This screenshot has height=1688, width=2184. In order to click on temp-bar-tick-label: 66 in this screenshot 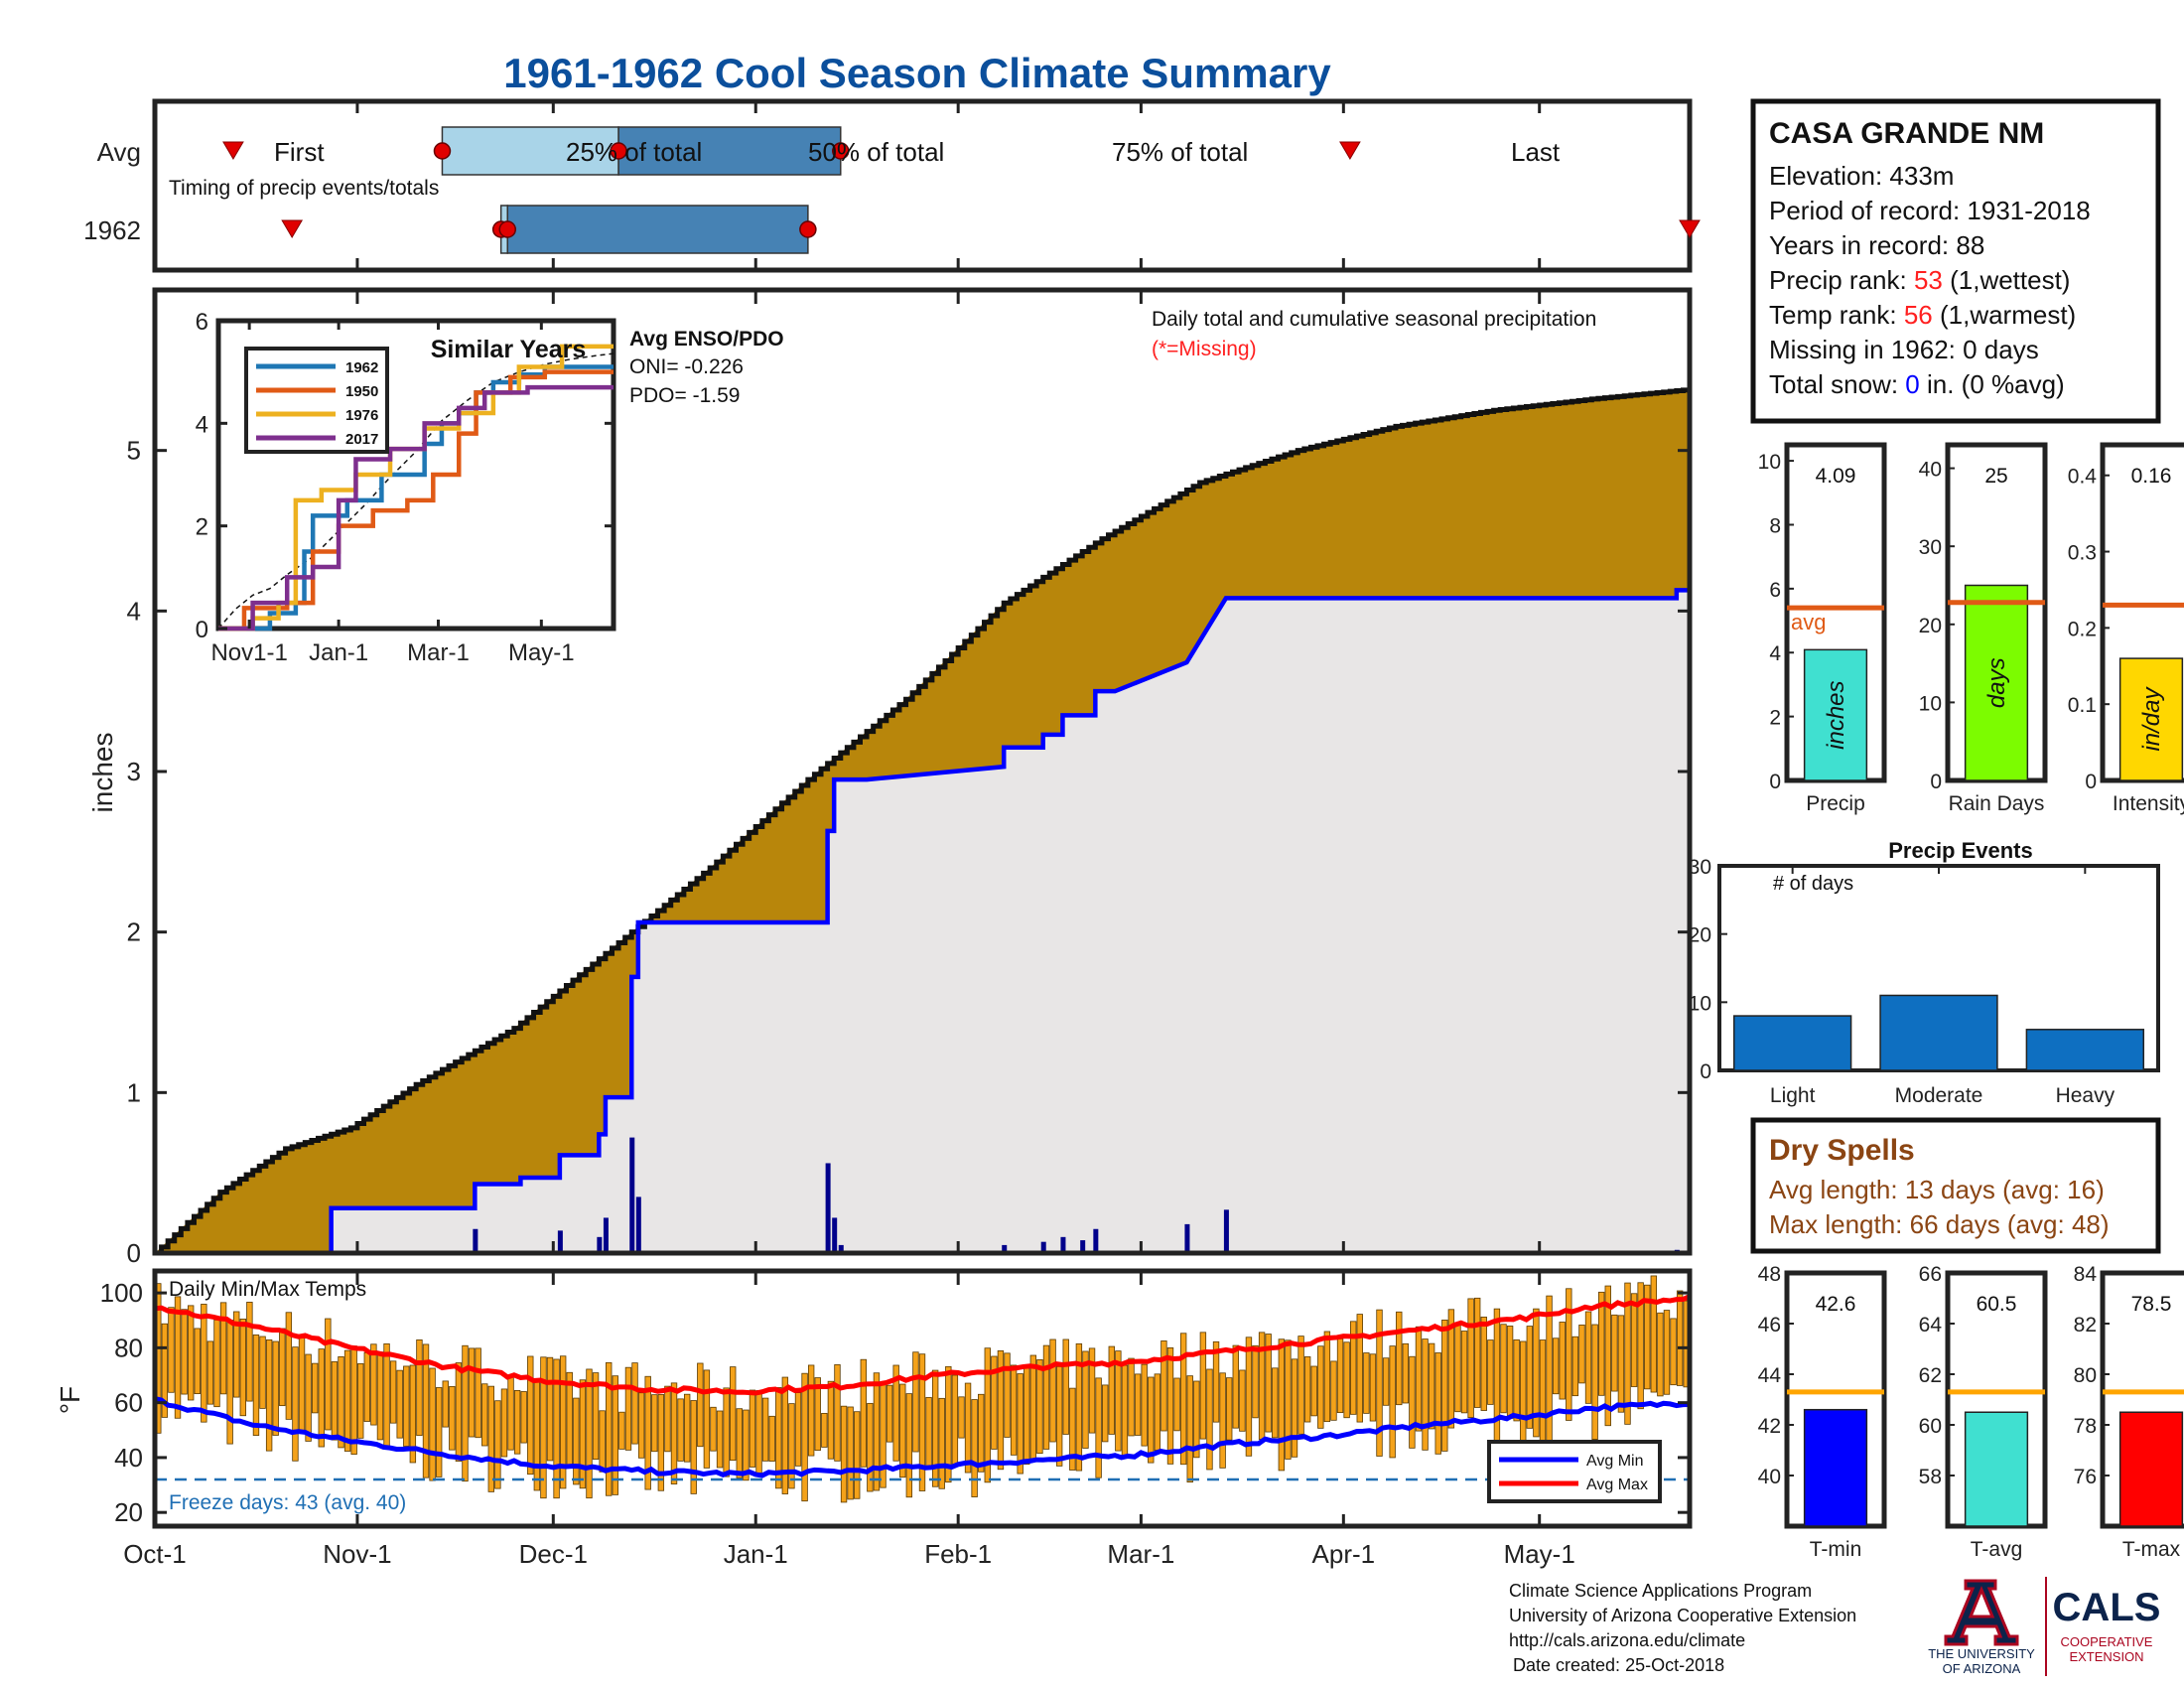, I will do `click(1930, 1274)`.